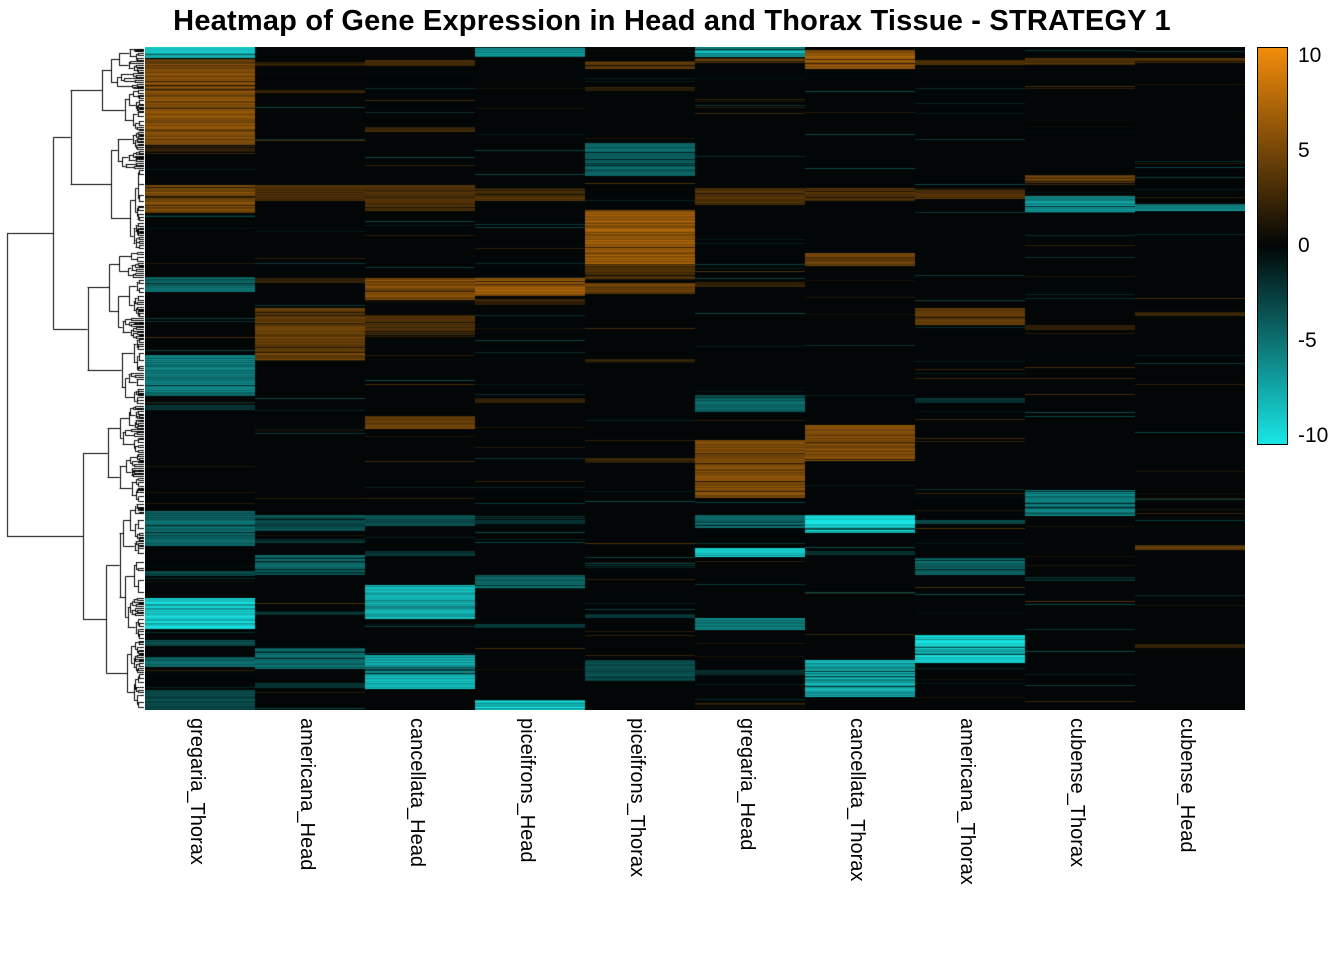 Image resolution: width=1344 pixels, height=960 pixels. What do you see at coordinates (527, 790) in the screenshot?
I see `column-label-text: piceifrons_Head` at bounding box center [527, 790].